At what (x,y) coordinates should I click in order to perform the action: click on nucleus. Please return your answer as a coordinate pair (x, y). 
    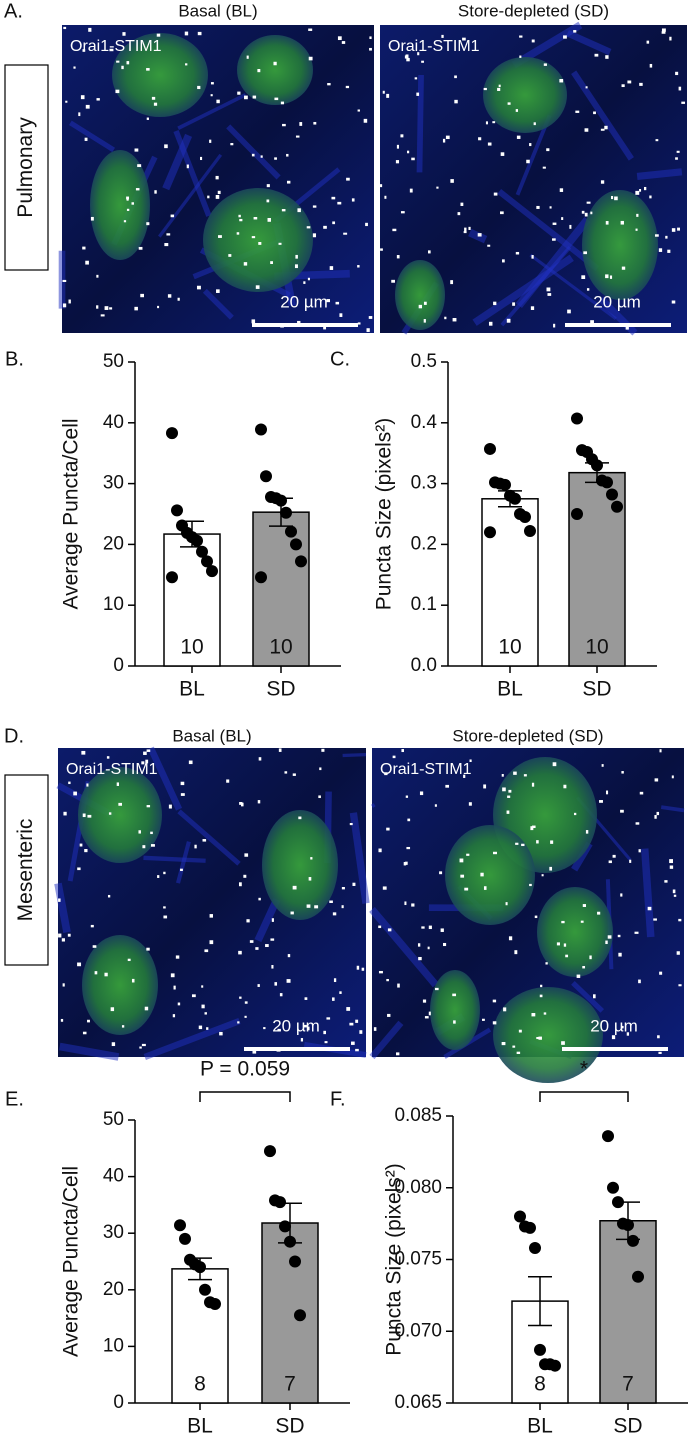
    Looking at the image, I should click on (575, 932).